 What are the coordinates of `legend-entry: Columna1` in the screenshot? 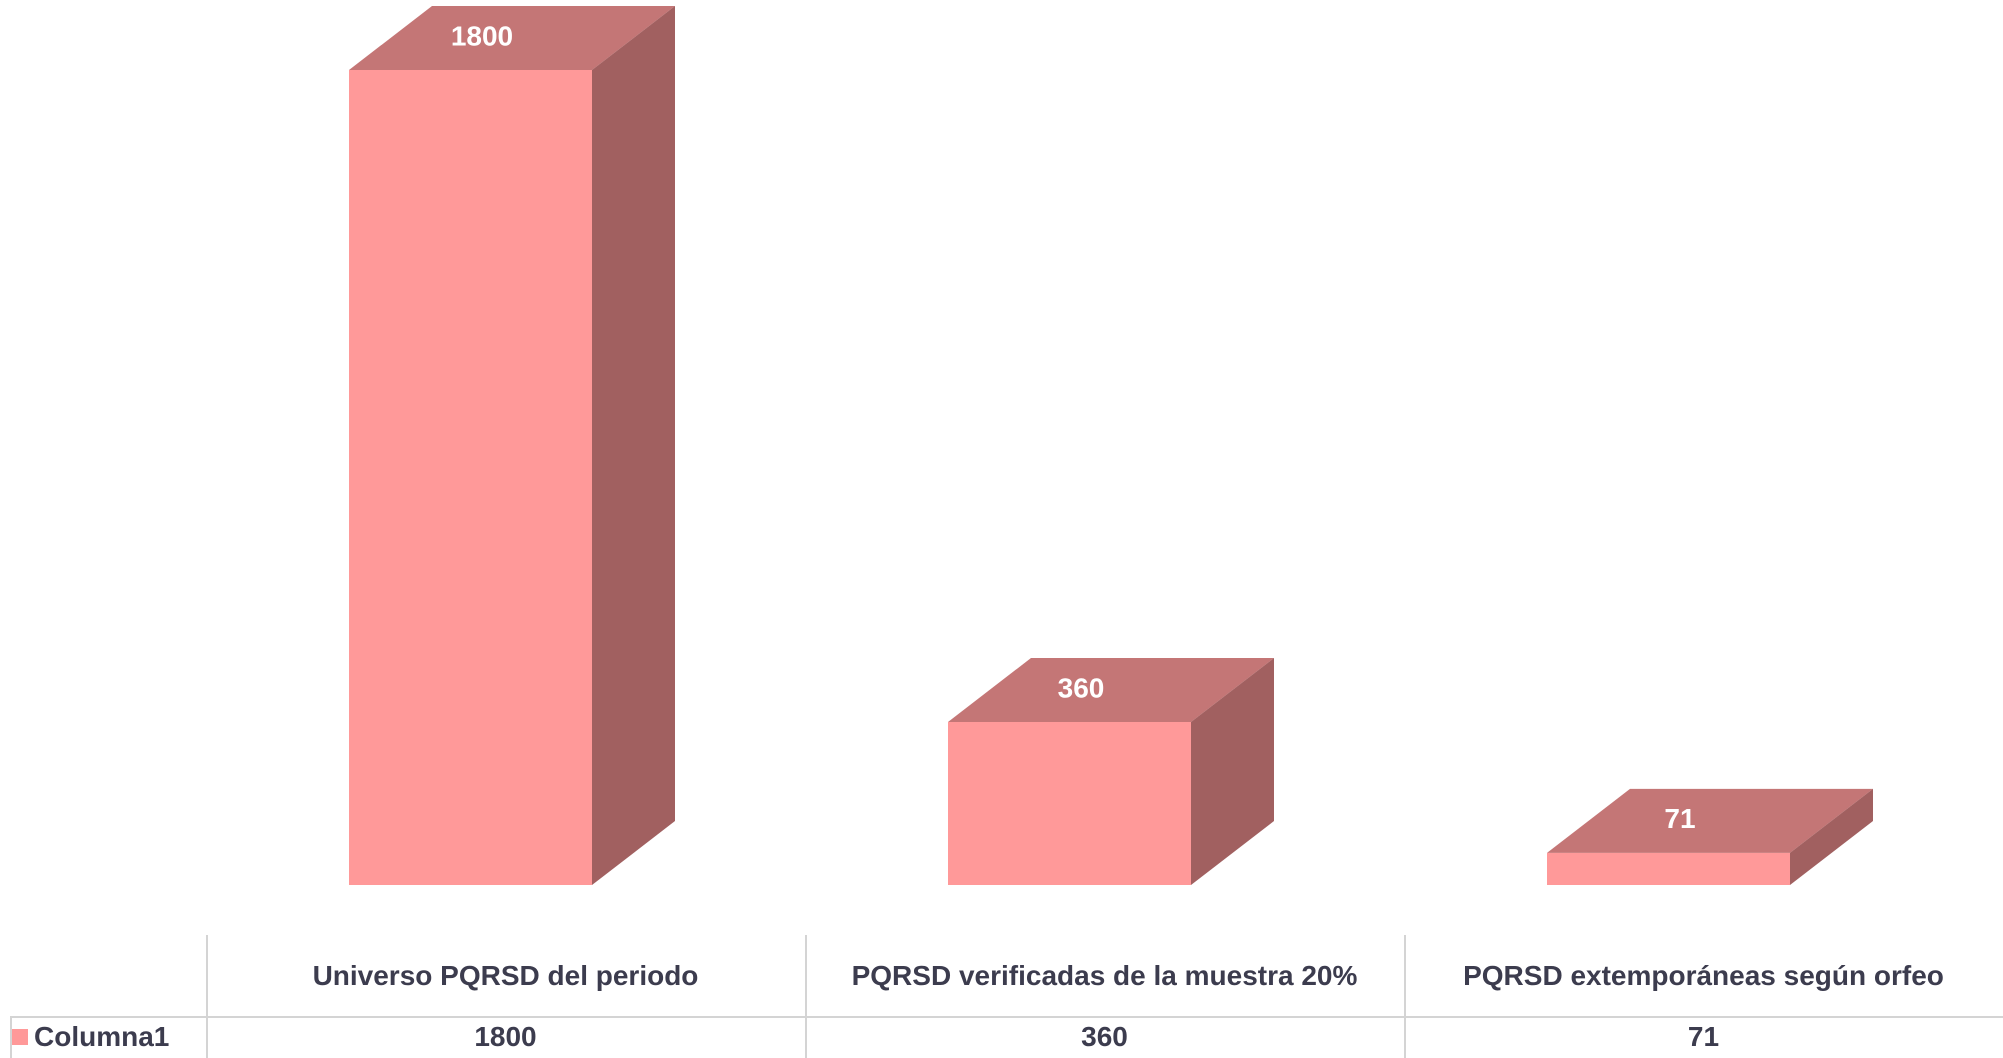 It's located at (109, 1037).